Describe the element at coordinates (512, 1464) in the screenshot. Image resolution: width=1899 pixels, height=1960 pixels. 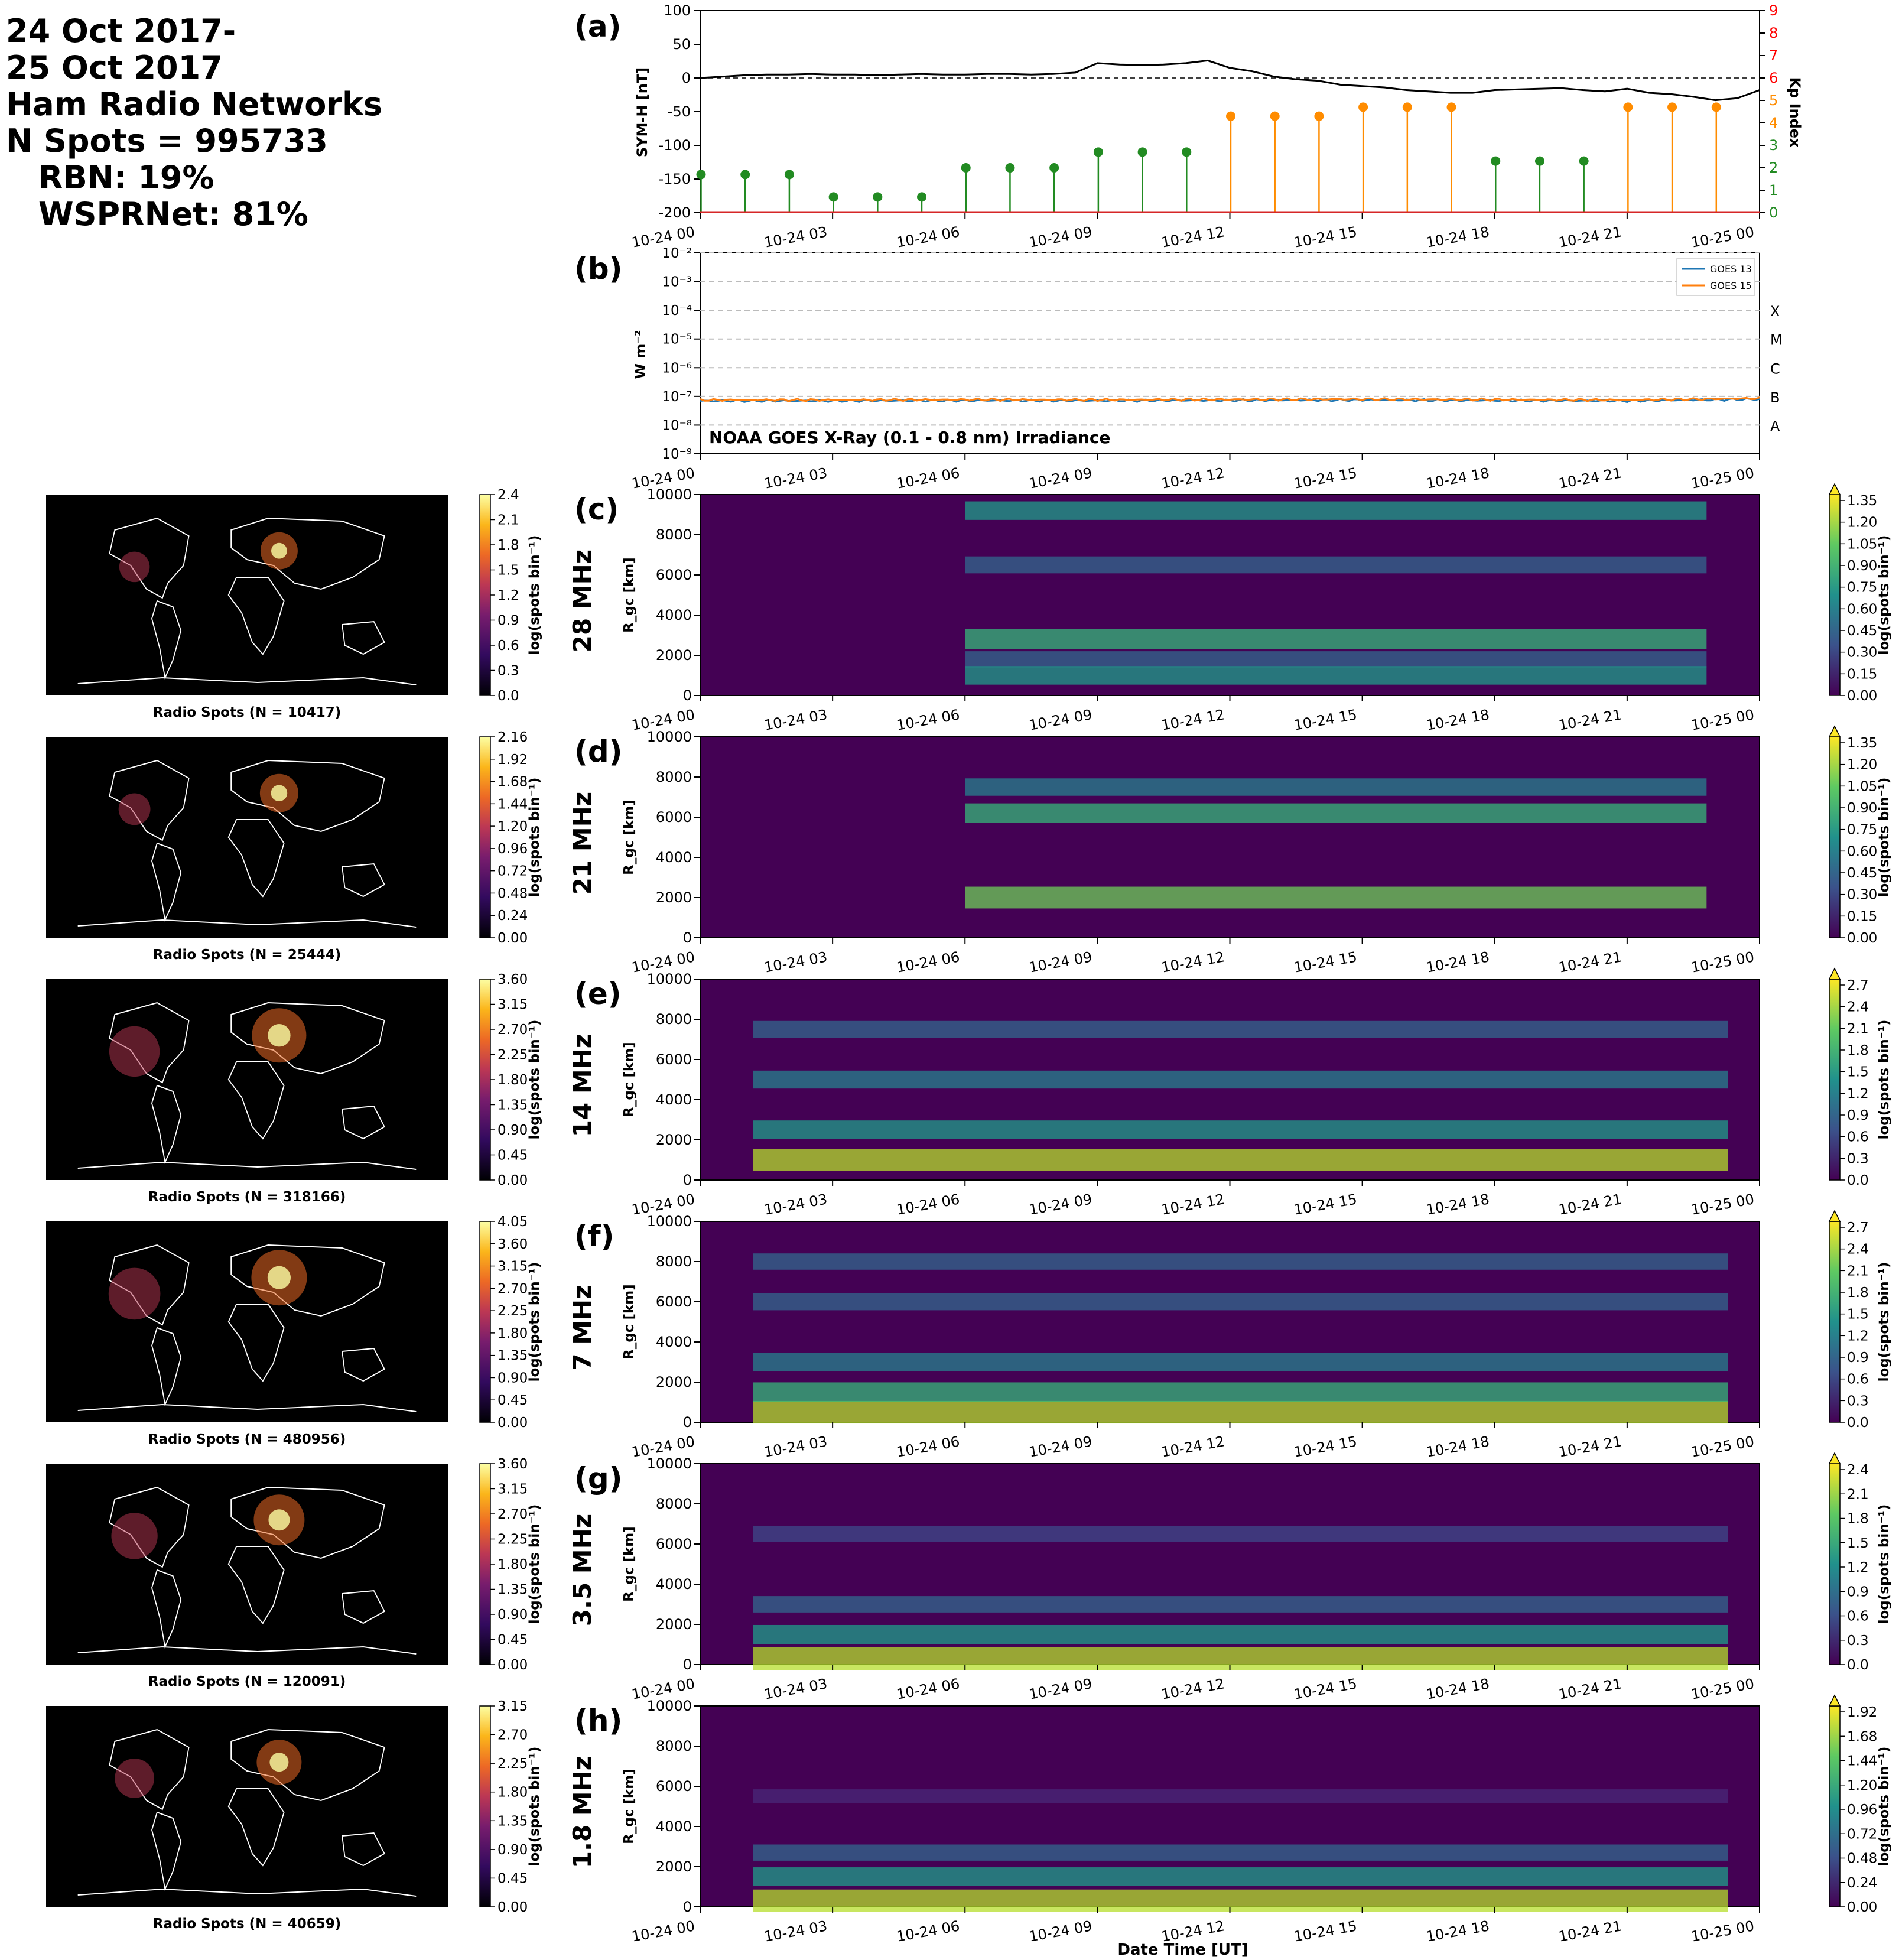
I see `map-cbar-label-3p5-mhz-0: 3.60` at that location.